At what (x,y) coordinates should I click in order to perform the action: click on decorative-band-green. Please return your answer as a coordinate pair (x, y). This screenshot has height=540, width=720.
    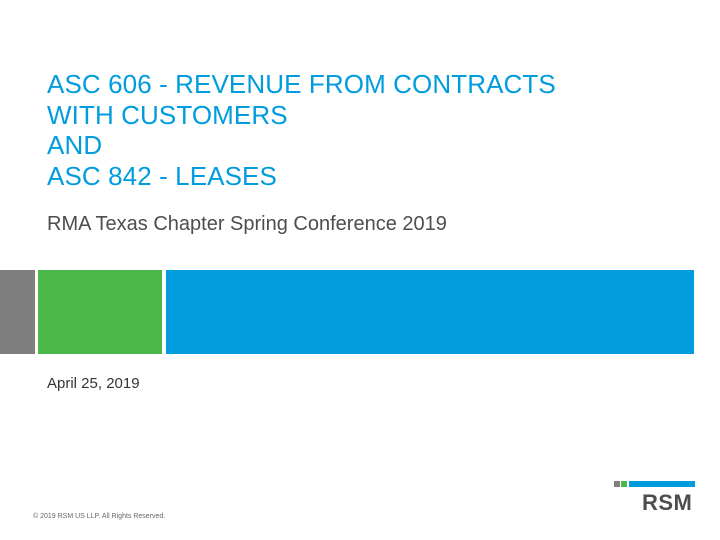
    Looking at the image, I should click on (100, 312).